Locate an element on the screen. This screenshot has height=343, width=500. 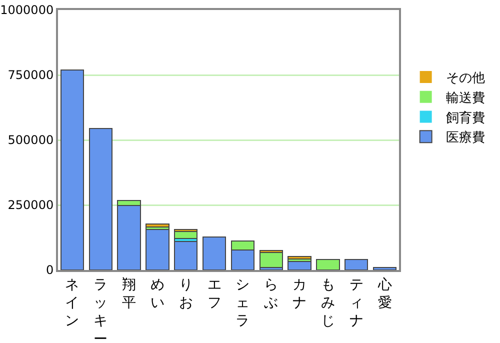
x-tick-label: 翔平 is located at coordinates (129, 293).